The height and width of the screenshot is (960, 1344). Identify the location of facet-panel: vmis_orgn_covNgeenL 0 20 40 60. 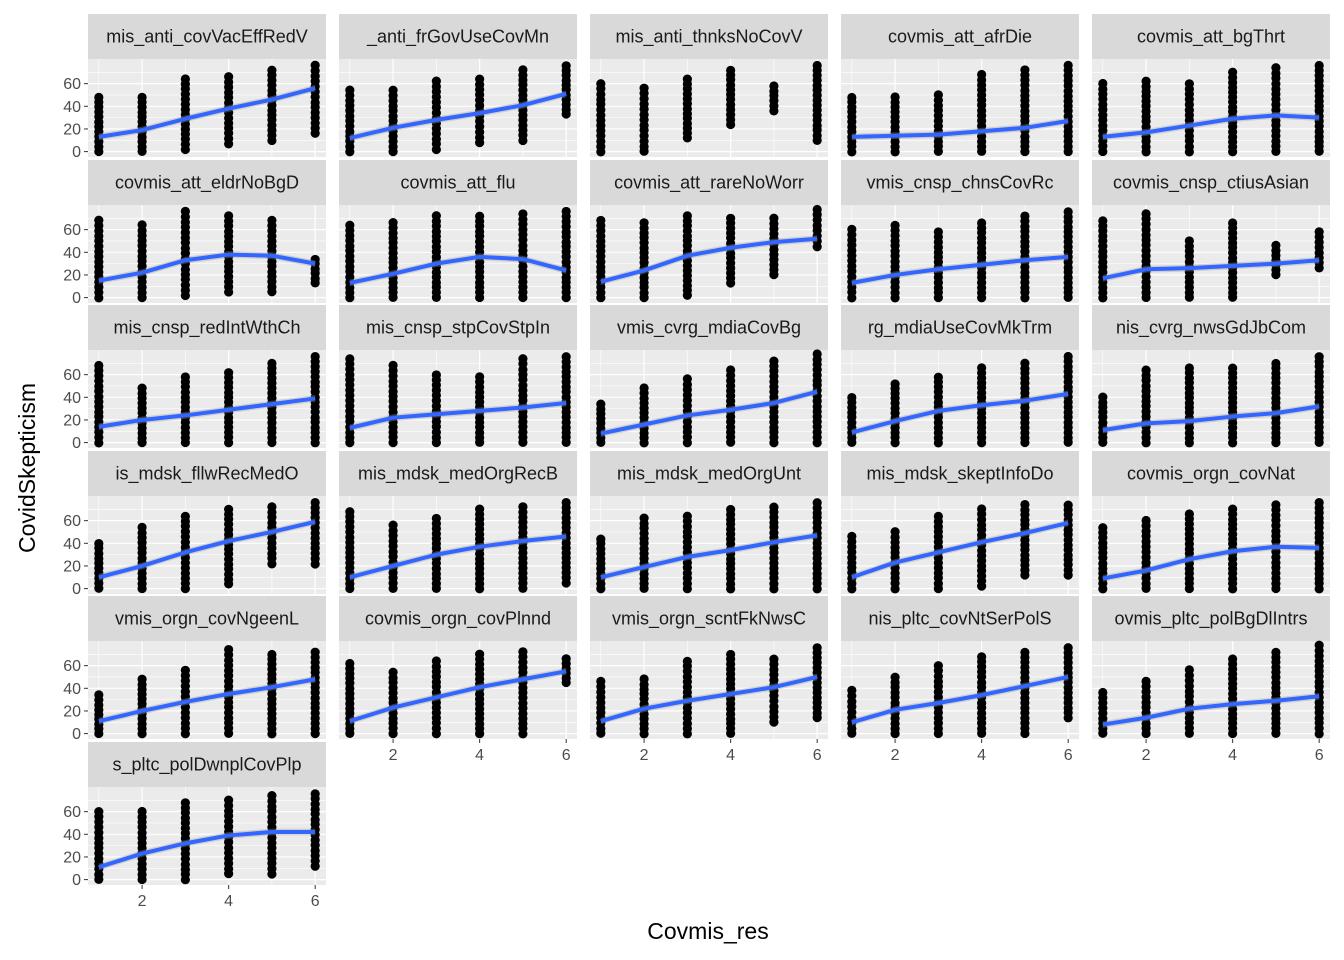
(194, 669).